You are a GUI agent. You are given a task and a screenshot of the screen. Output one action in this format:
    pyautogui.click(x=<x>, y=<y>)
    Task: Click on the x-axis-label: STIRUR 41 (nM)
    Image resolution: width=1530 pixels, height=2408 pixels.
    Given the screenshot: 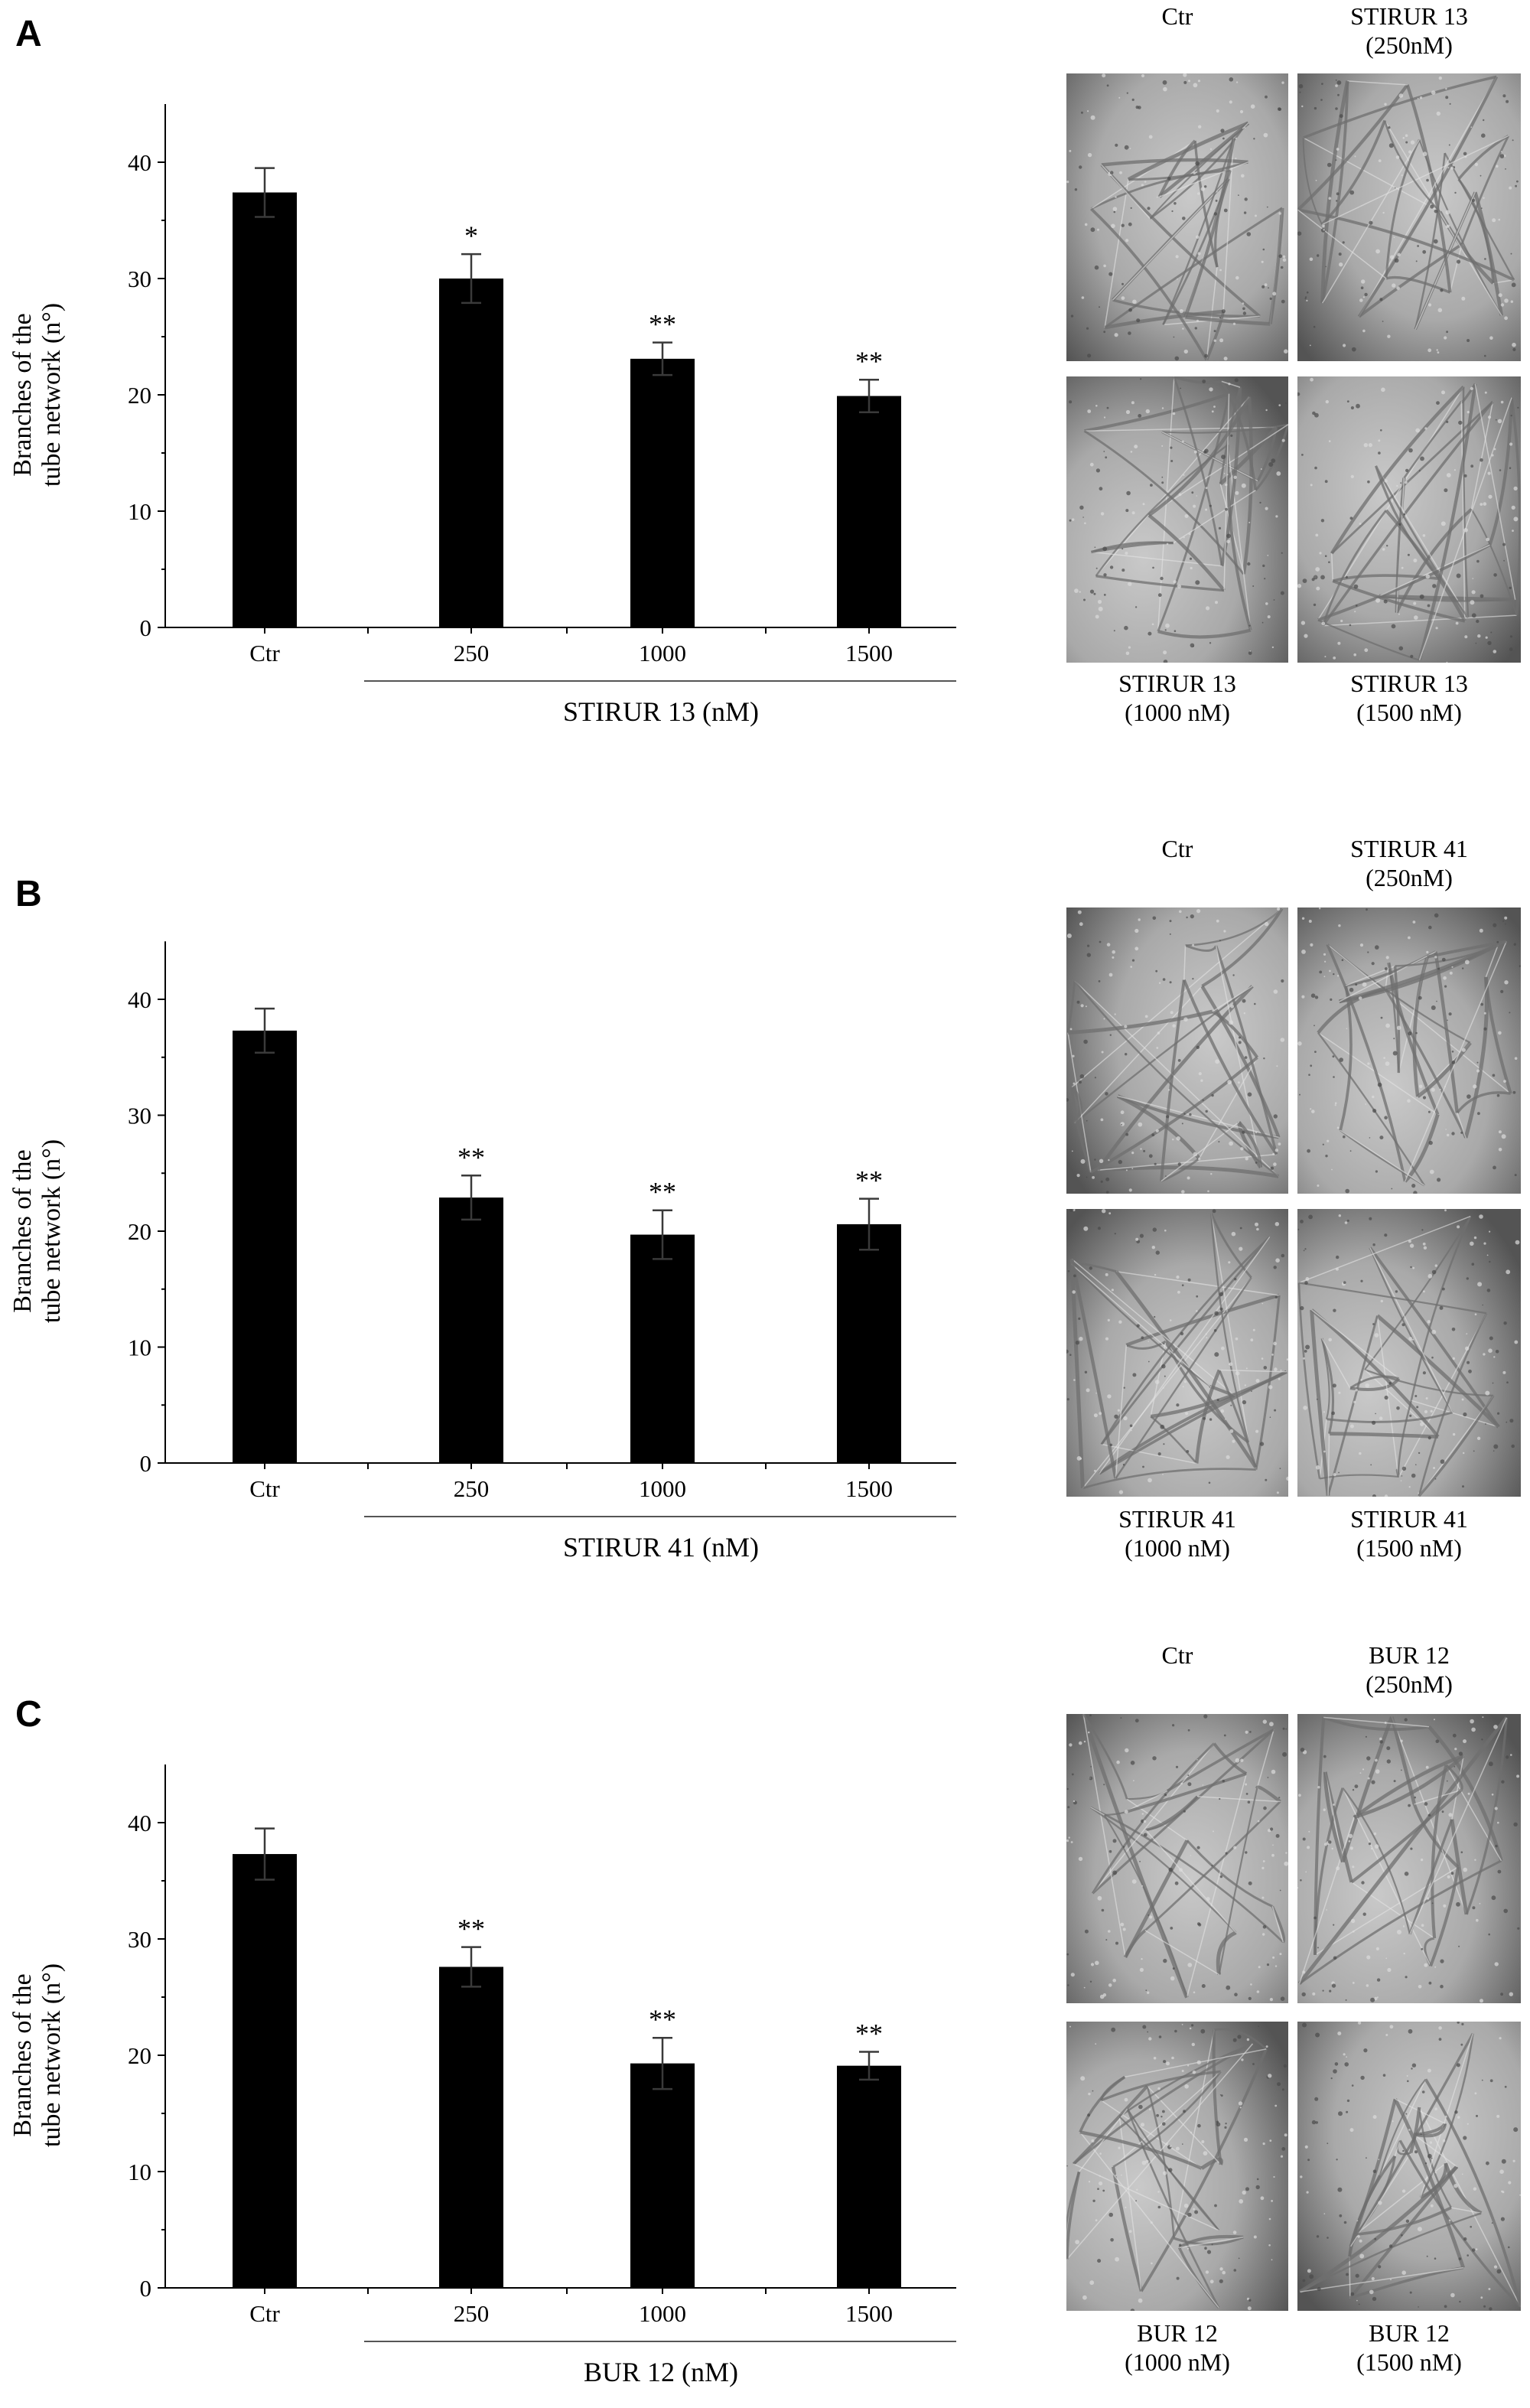 What is the action you would take?
    pyautogui.click(x=661, y=1547)
    